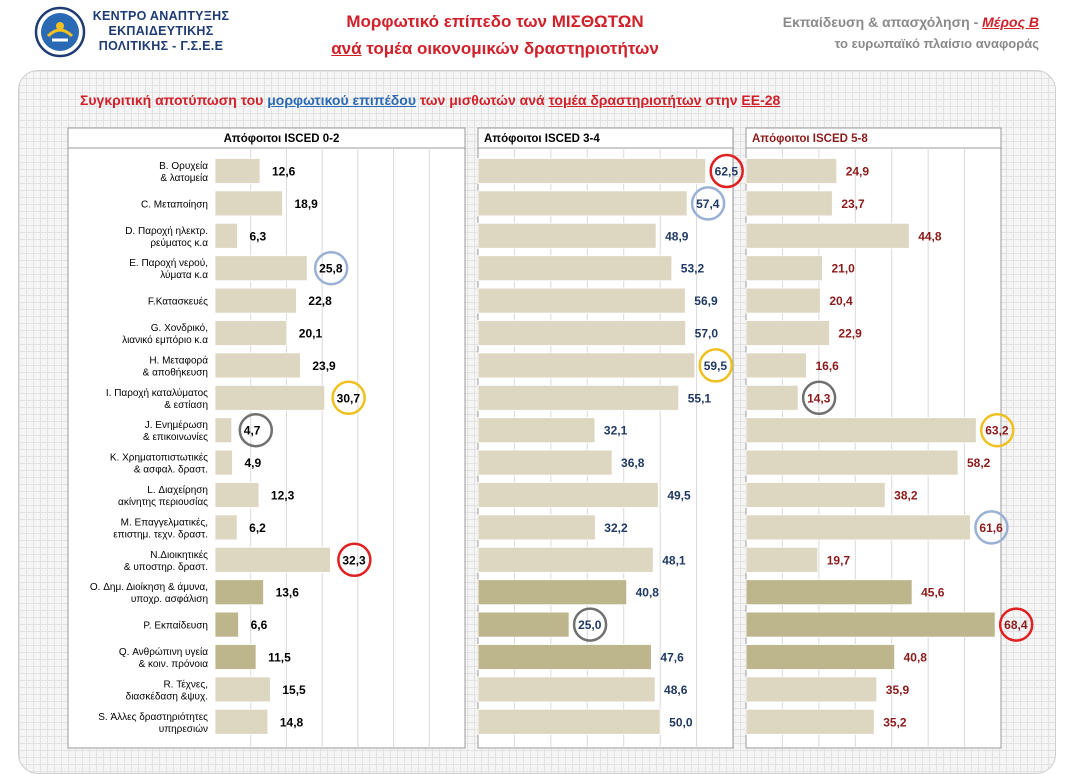 The width and height of the screenshot is (1067, 774). Describe the element at coordinates (294, 690) in the screenshot. I see `value-label: 15,5` at that location.